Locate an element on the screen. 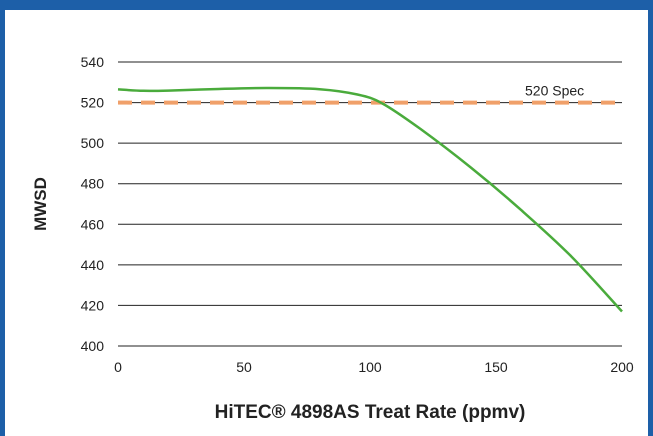 The width and height of the screenshot is (653, 436). x-tick-label: 50 is located at coordinates (244, 367).